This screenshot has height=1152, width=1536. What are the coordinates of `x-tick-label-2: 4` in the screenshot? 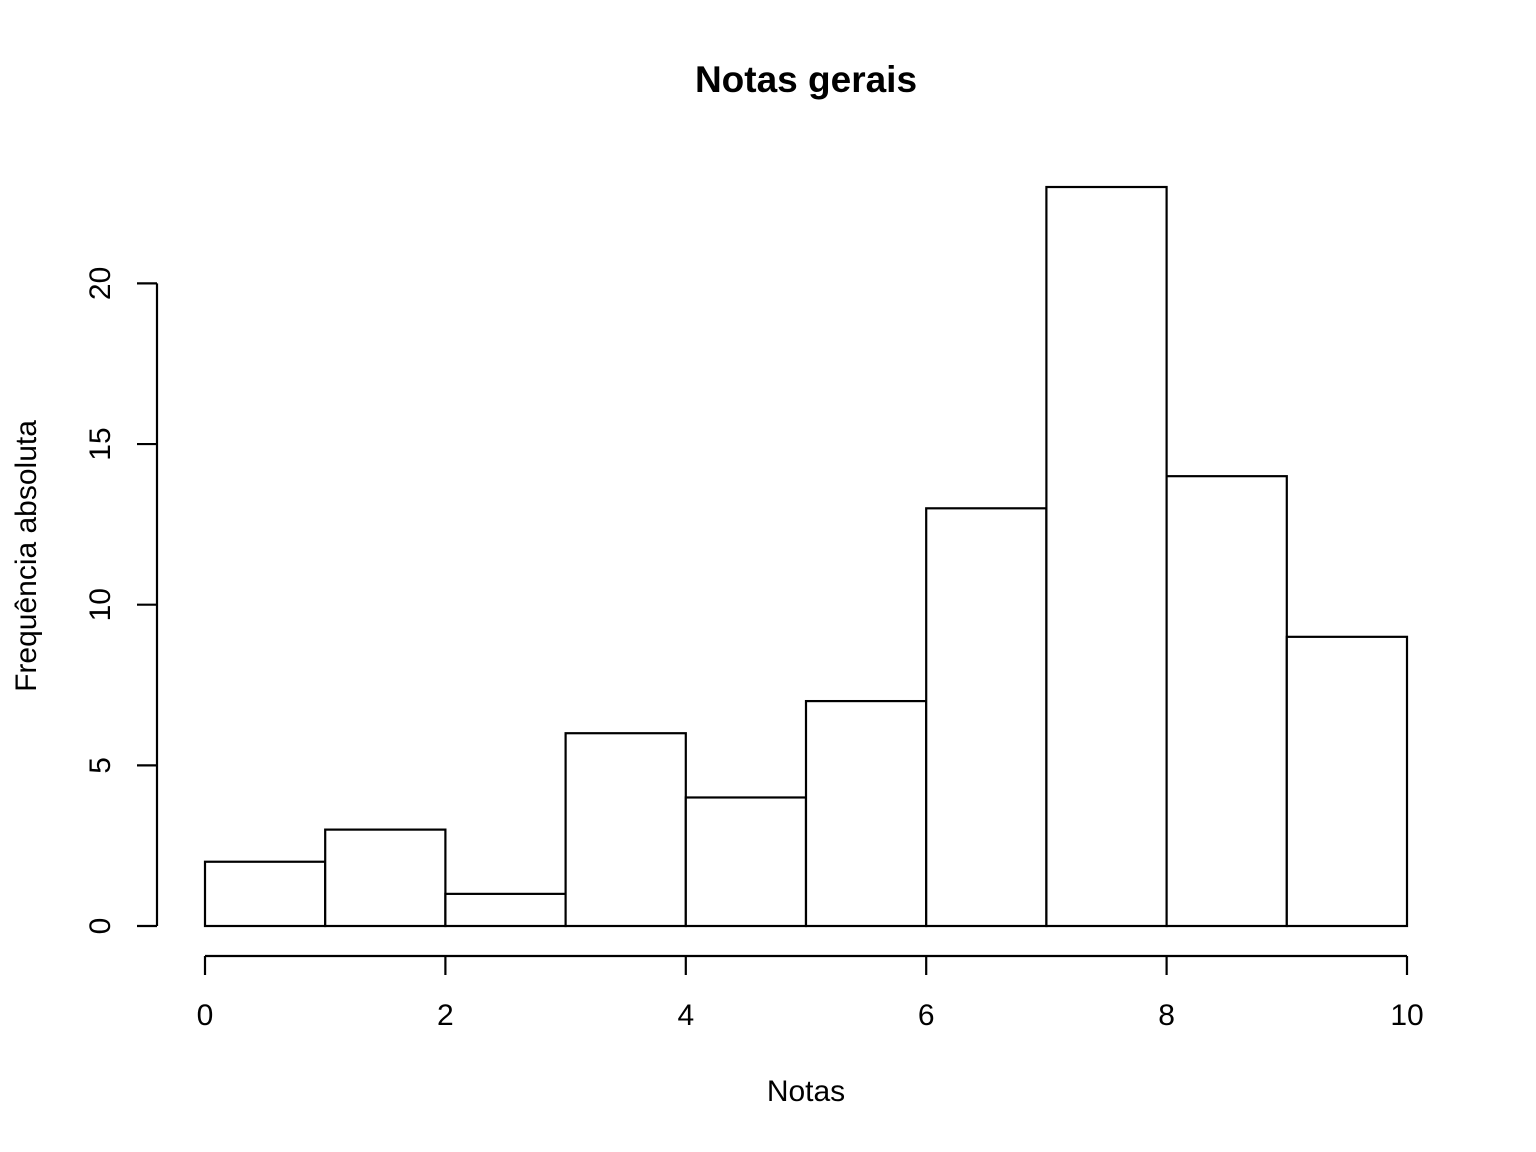 It's located at (685, 1015).